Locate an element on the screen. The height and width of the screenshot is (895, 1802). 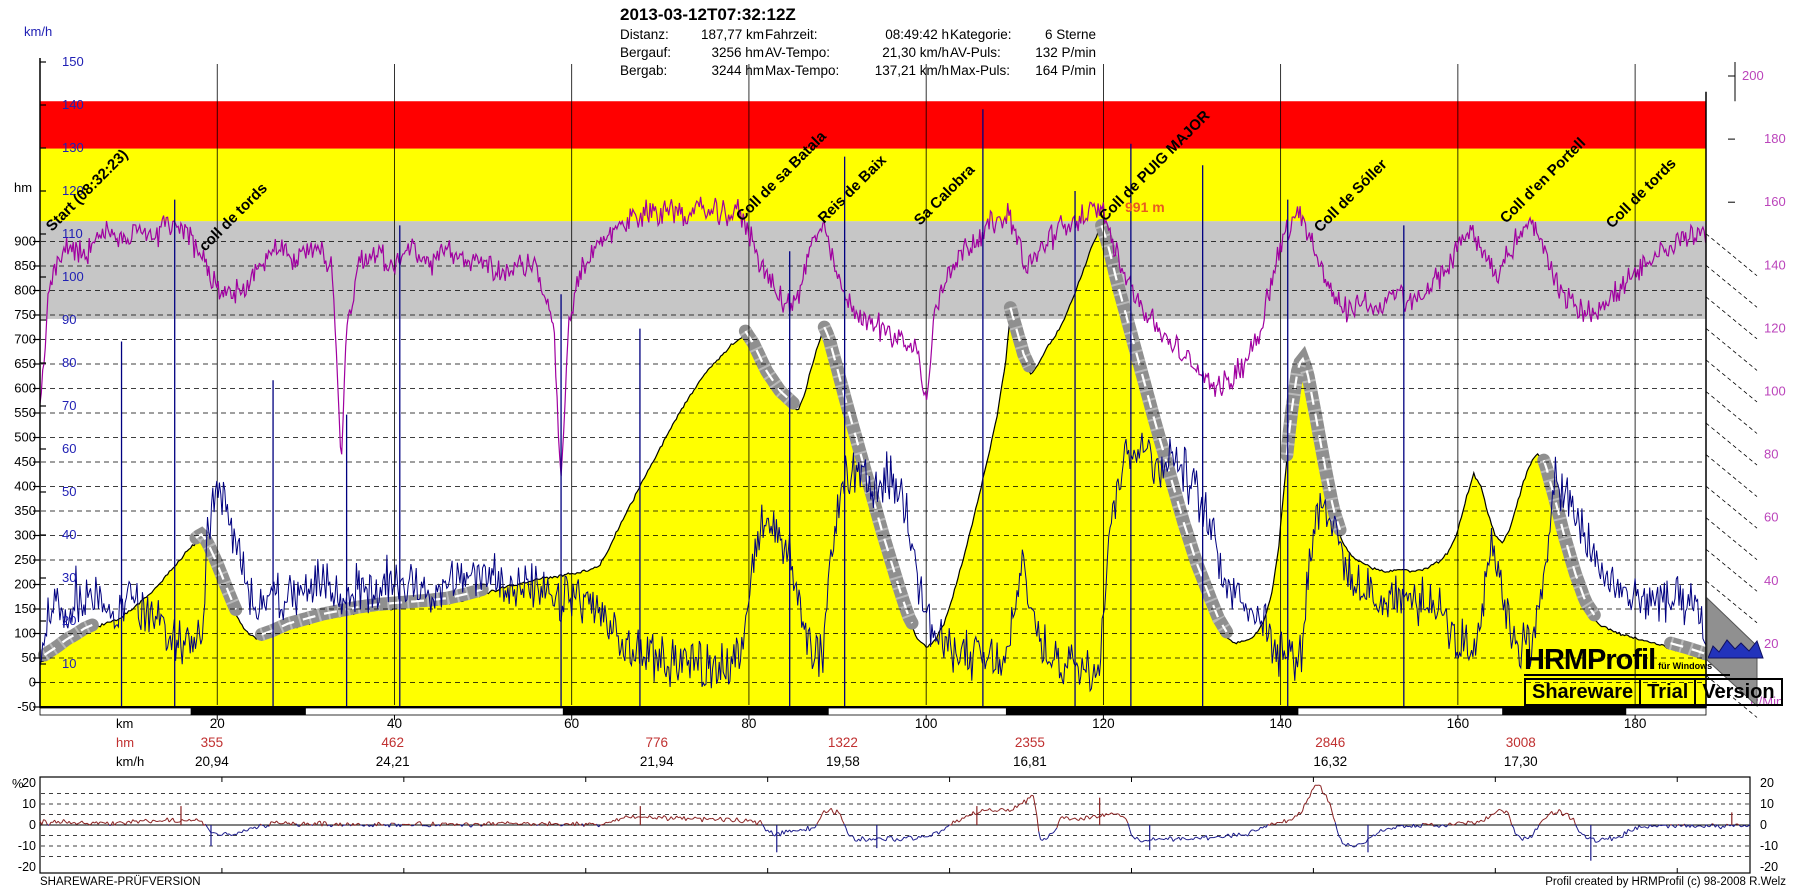
stat-label: Fahrzeit: is located at coordinates (791, 34).